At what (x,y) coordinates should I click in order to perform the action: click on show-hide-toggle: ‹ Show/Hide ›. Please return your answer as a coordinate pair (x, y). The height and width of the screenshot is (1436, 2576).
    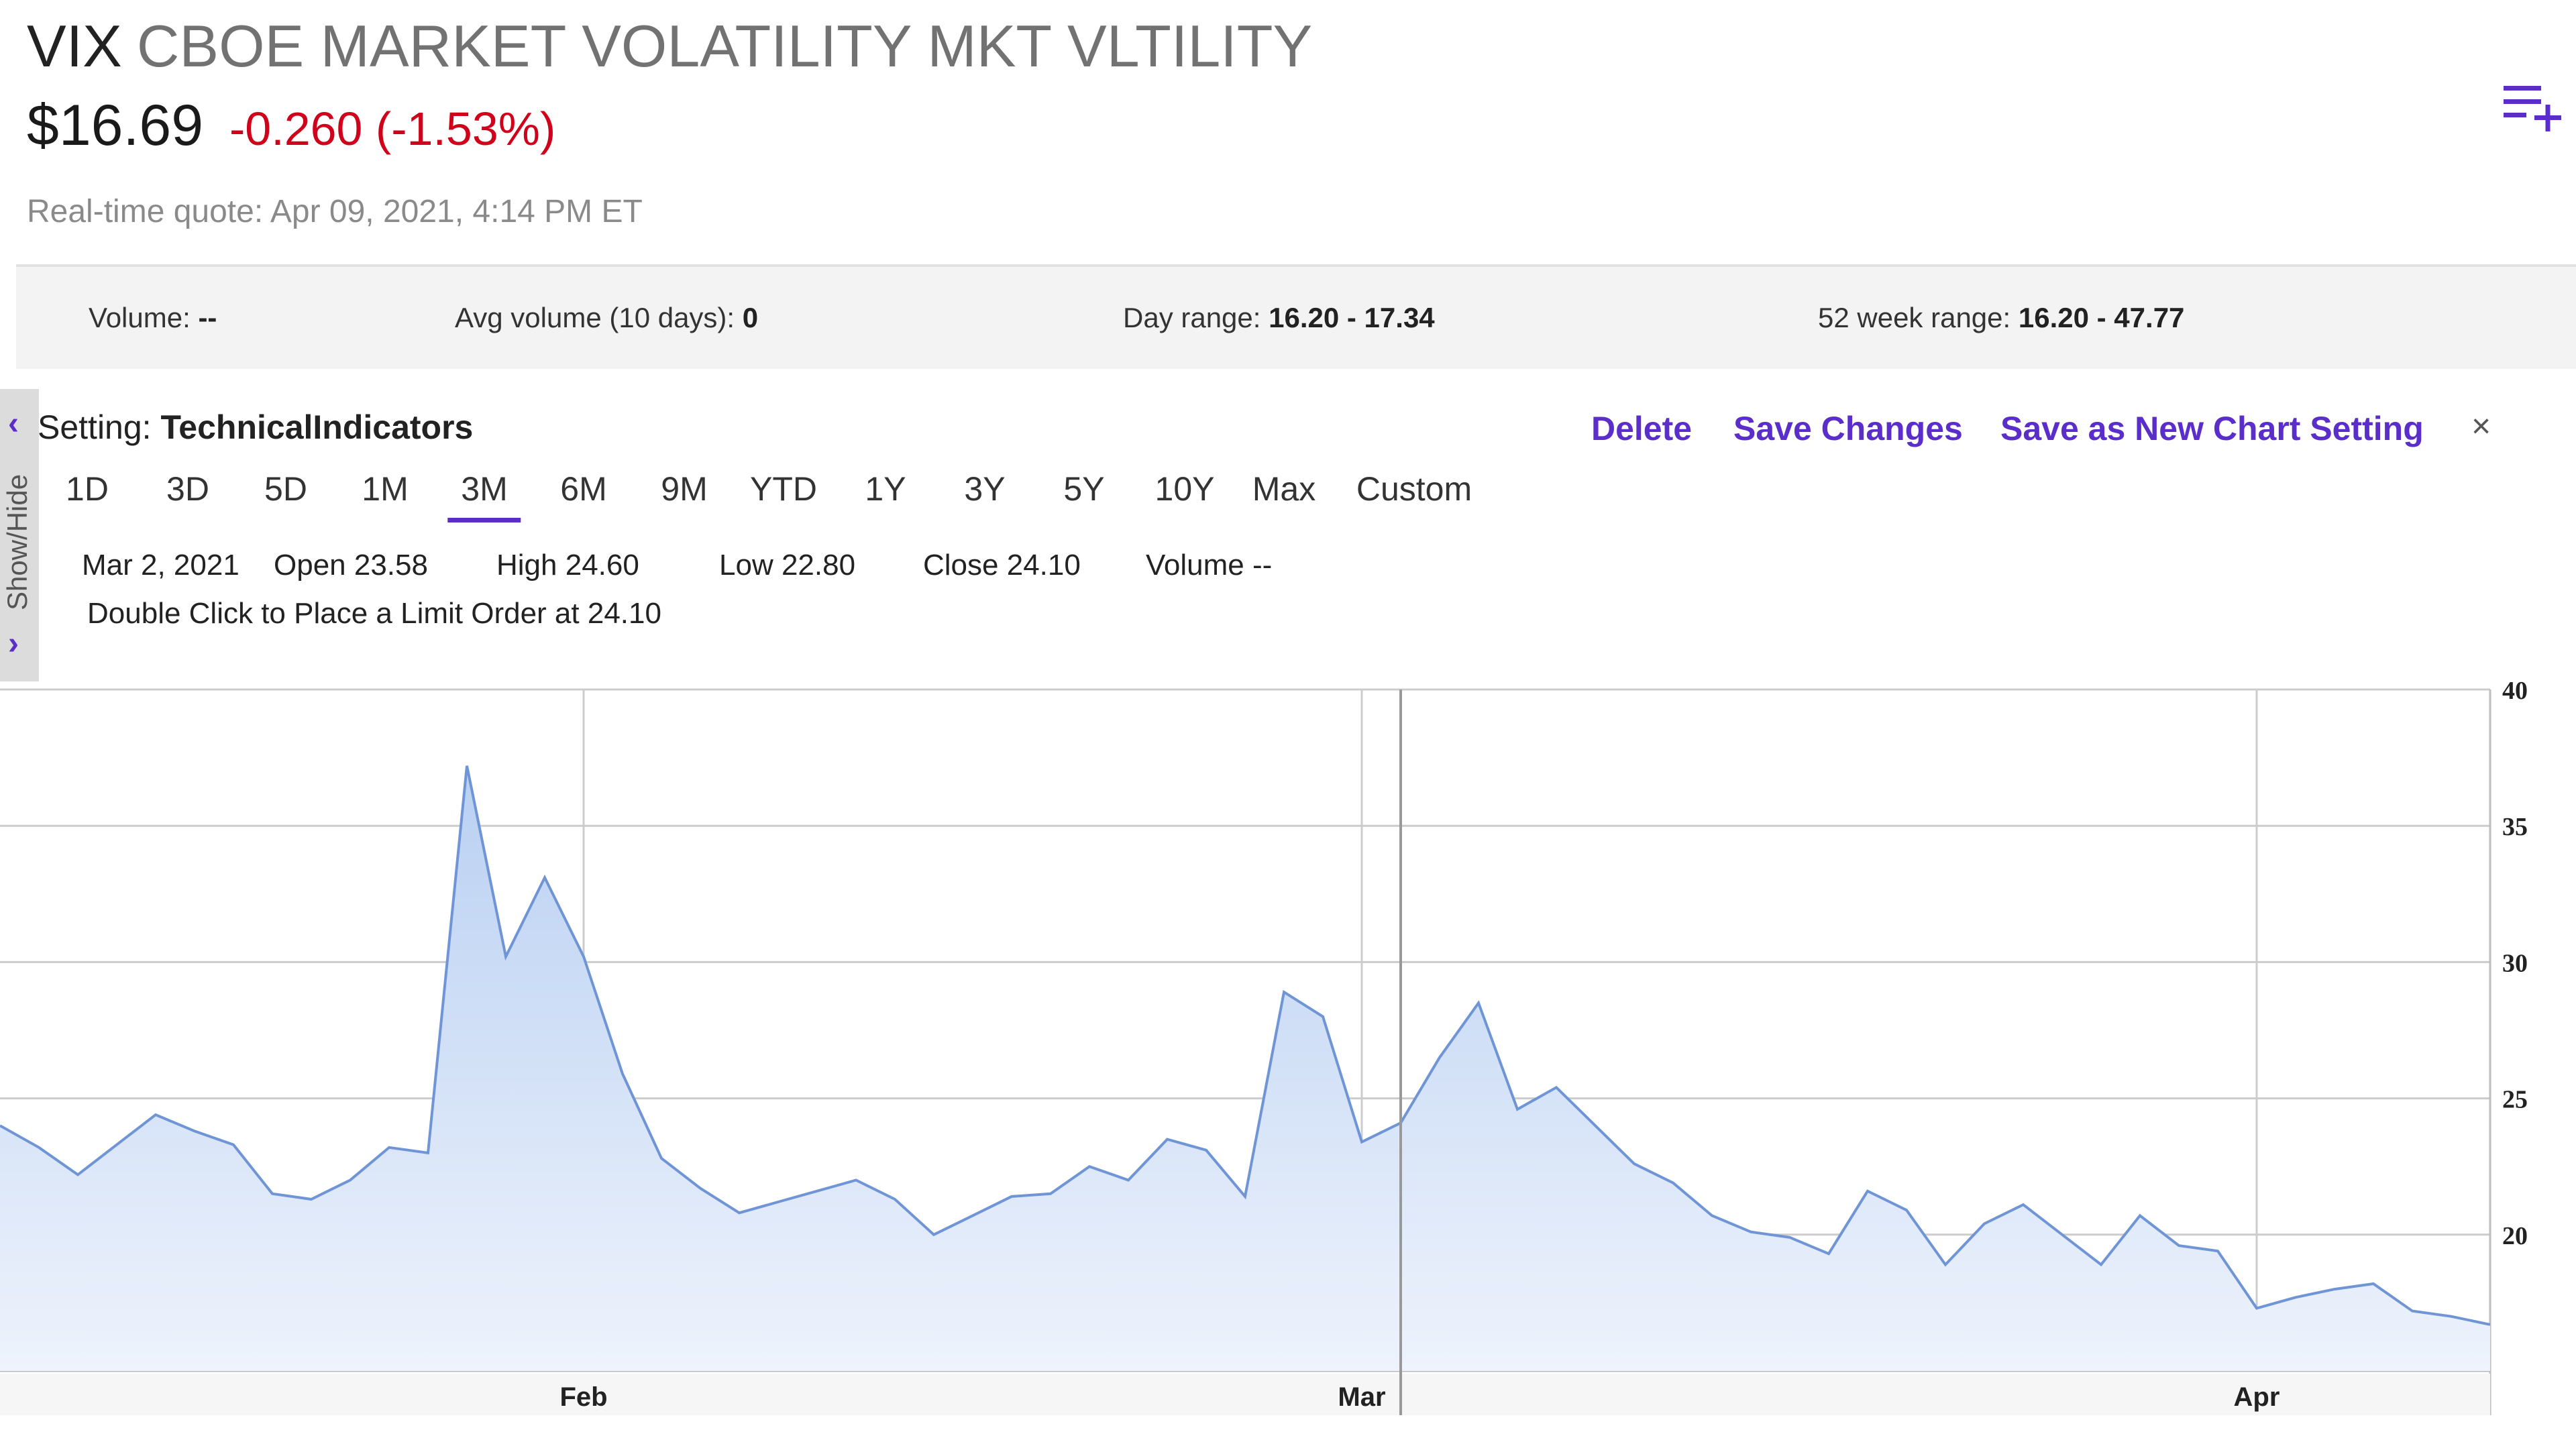
    Looking at the image, I should click on (19, 535).